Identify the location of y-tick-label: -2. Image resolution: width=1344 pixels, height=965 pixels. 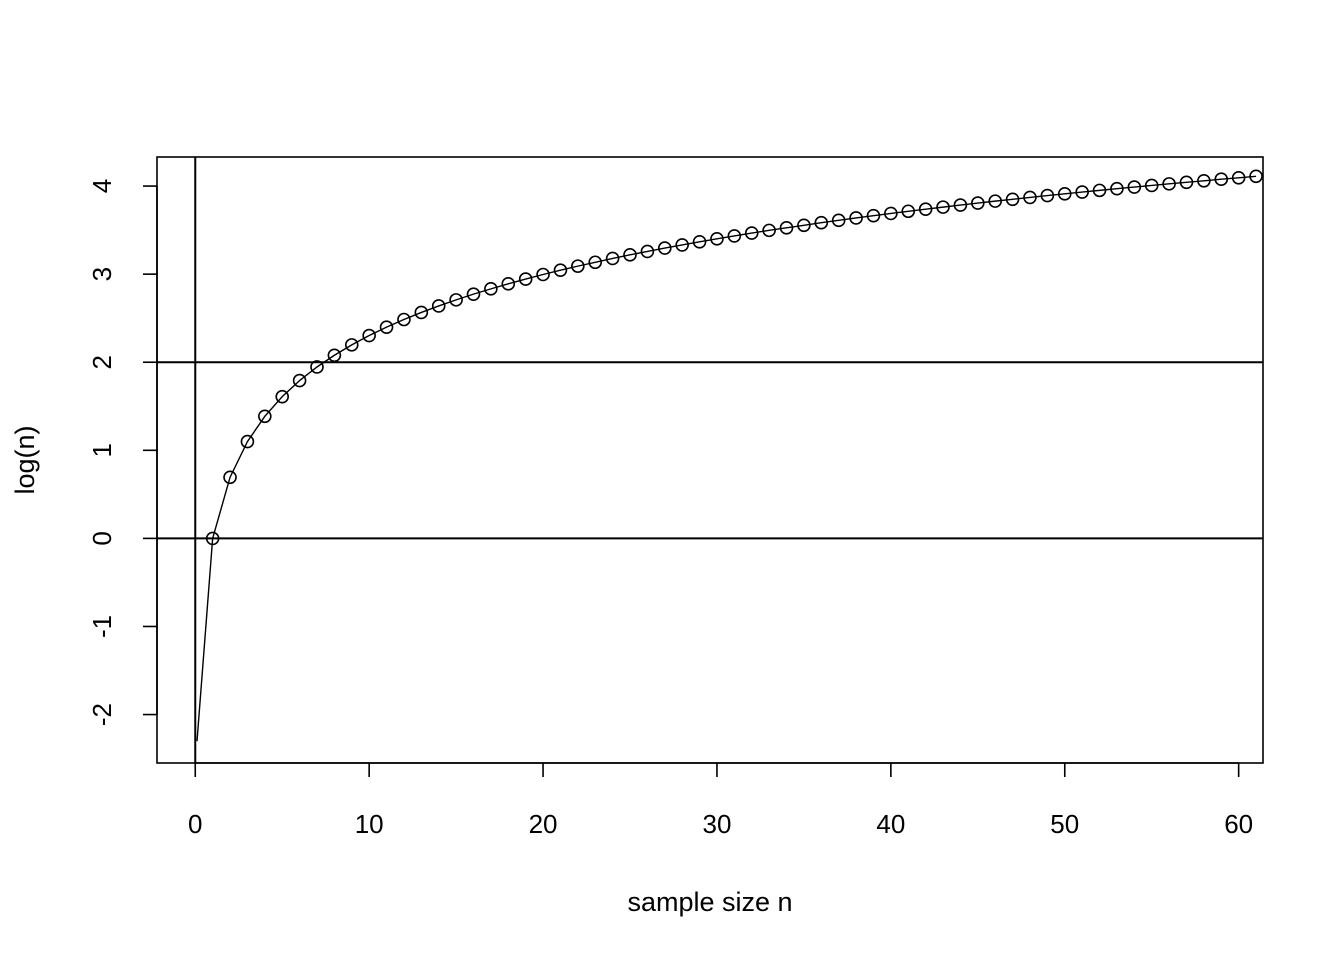
(102, 714).